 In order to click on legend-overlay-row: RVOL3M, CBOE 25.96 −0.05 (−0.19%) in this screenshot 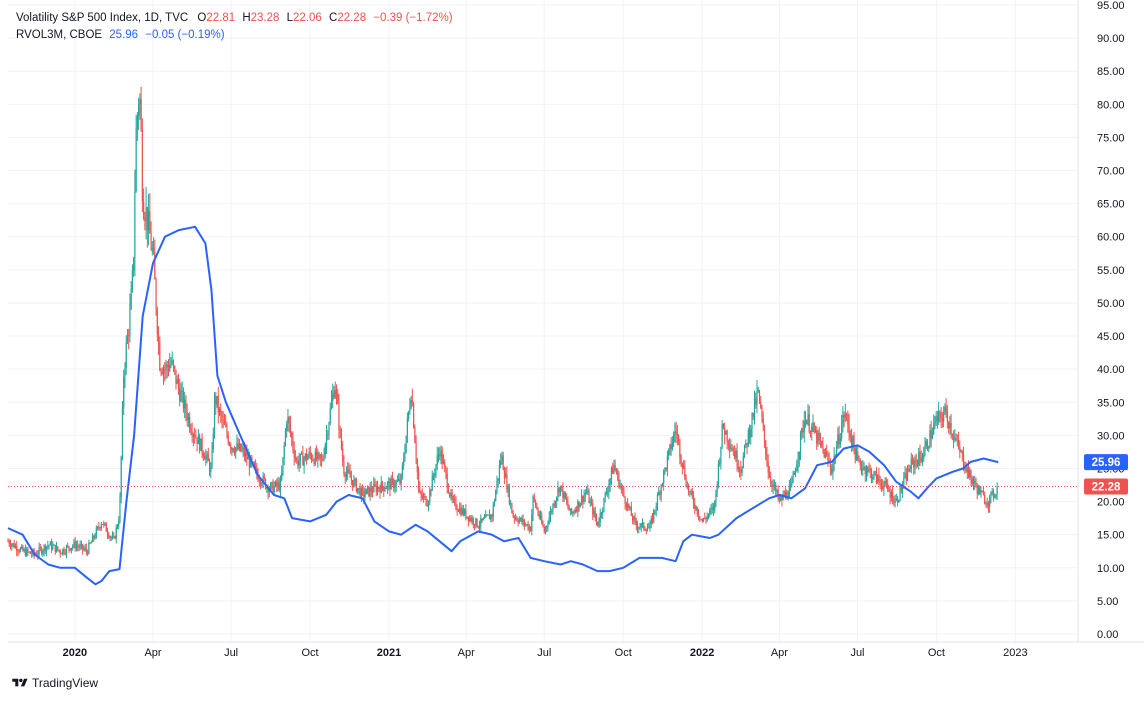, I will do `click(234, 35)`.